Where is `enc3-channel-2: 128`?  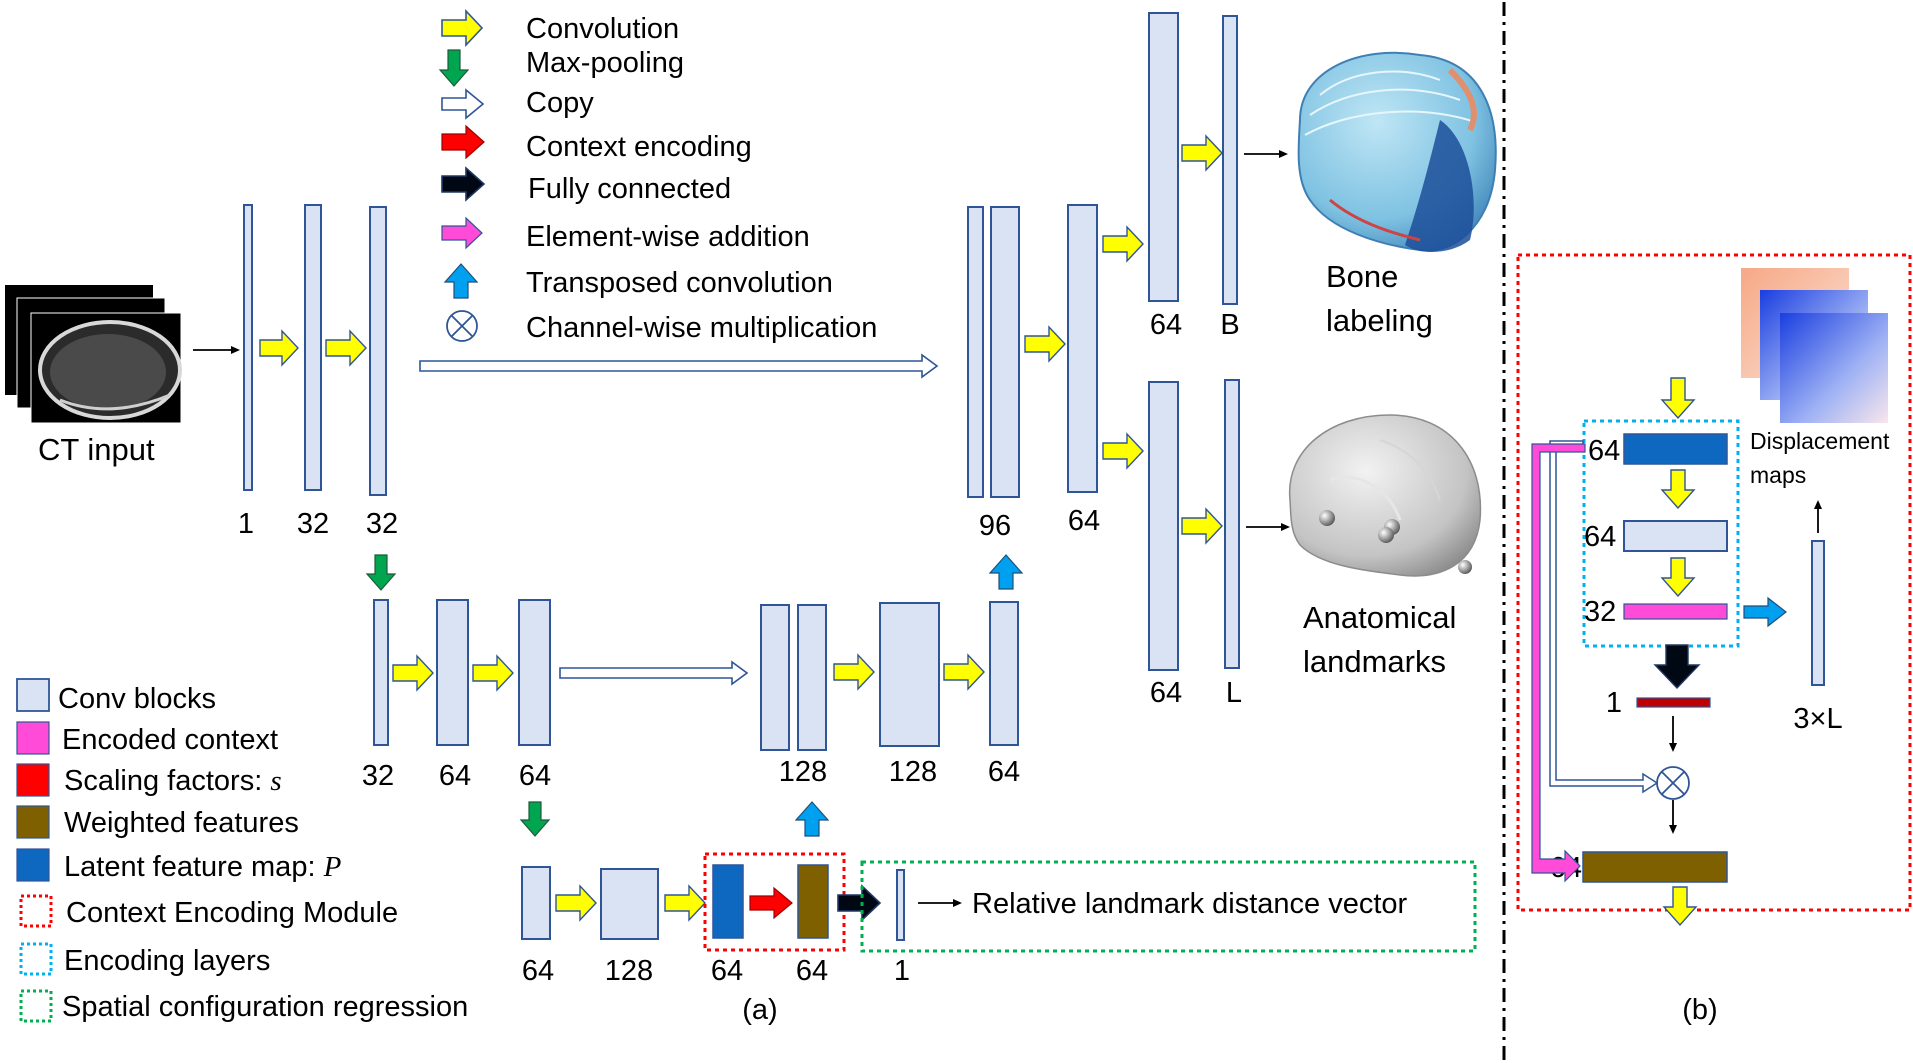 enc3-channel-2: 128 is located at coordinates (629, 971).